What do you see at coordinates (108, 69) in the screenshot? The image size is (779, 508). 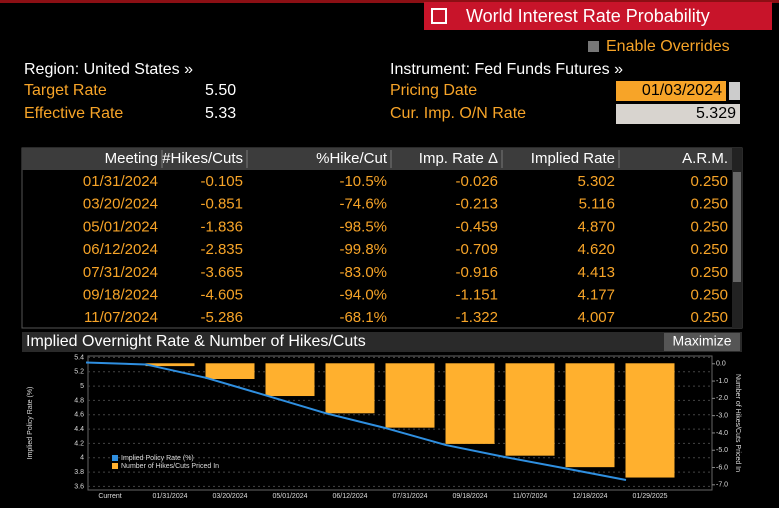 I see `region: Region: United States »` at bounding box center [108, 69].